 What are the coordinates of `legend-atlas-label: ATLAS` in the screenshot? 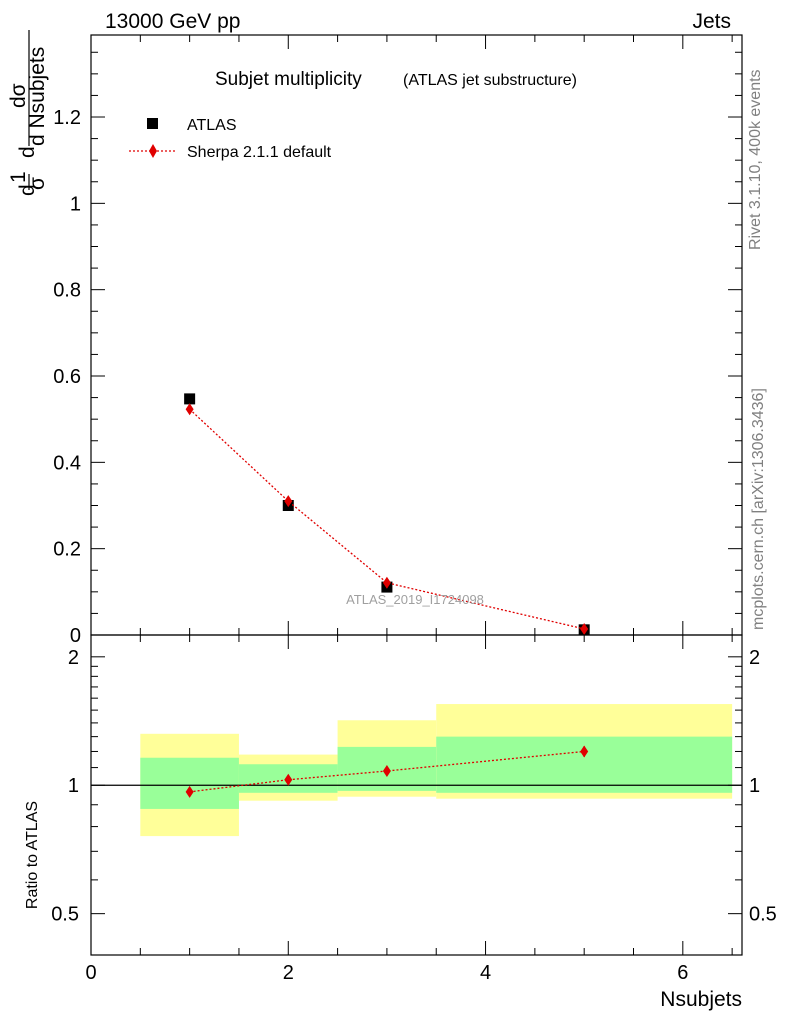 It's located at (212, 125).